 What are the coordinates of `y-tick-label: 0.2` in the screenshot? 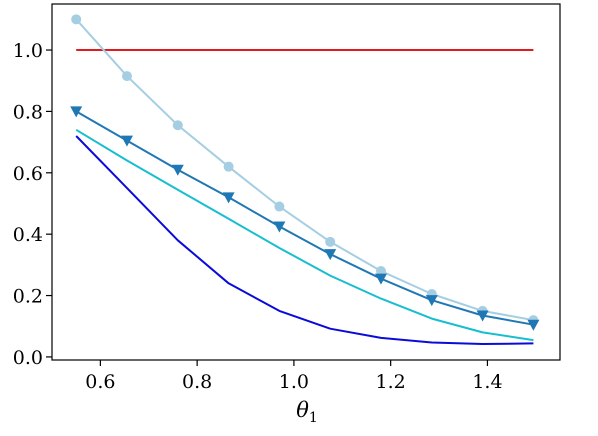 It's located at (28, 297).